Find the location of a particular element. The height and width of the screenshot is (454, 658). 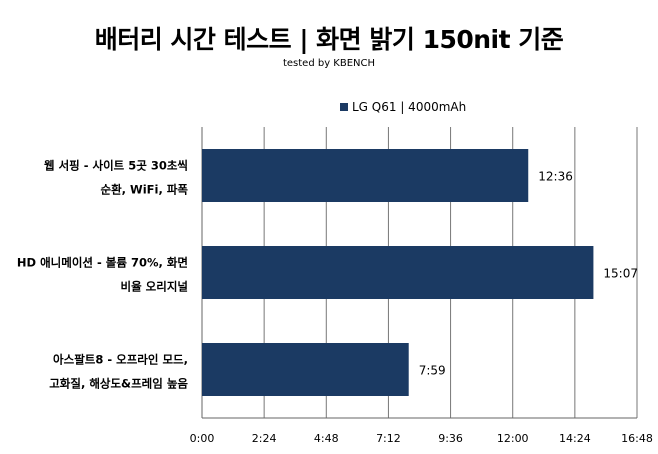

data-label: 7:59 is located at coordinates (432, 371).